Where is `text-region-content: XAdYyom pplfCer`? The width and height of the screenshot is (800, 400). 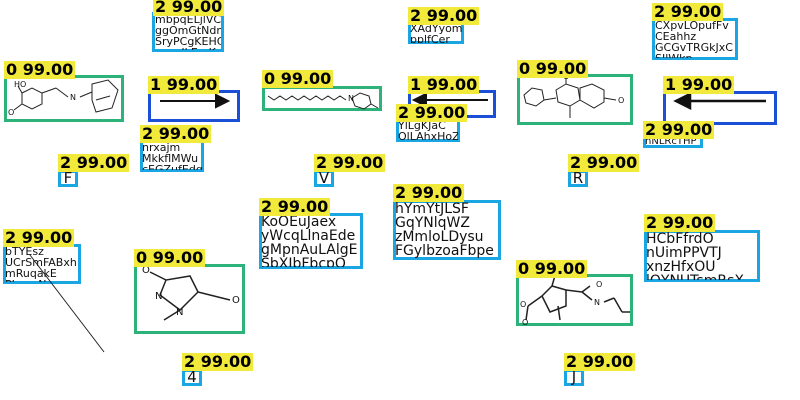 text-region-content: XAdYyom pplfCer is located at coordinates (436, 33).